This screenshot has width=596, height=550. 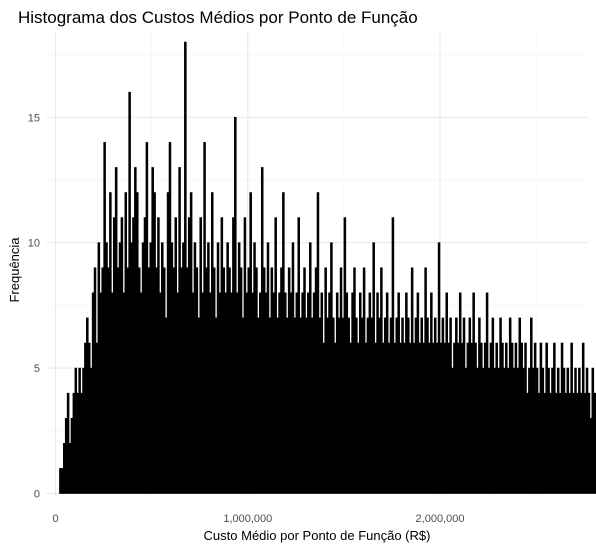 I want to click on x-tick-label: 0, so click(x=56, y=519).